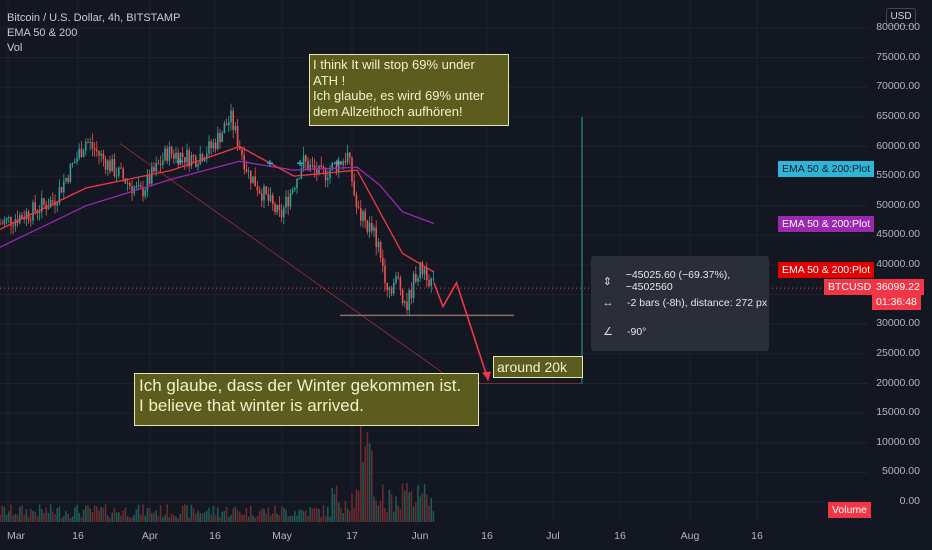 This screenshot has height=550, width=932. Describe the element at coordinates (282, 536) in the screenshot. I see `x-tick-label: May` at that location.